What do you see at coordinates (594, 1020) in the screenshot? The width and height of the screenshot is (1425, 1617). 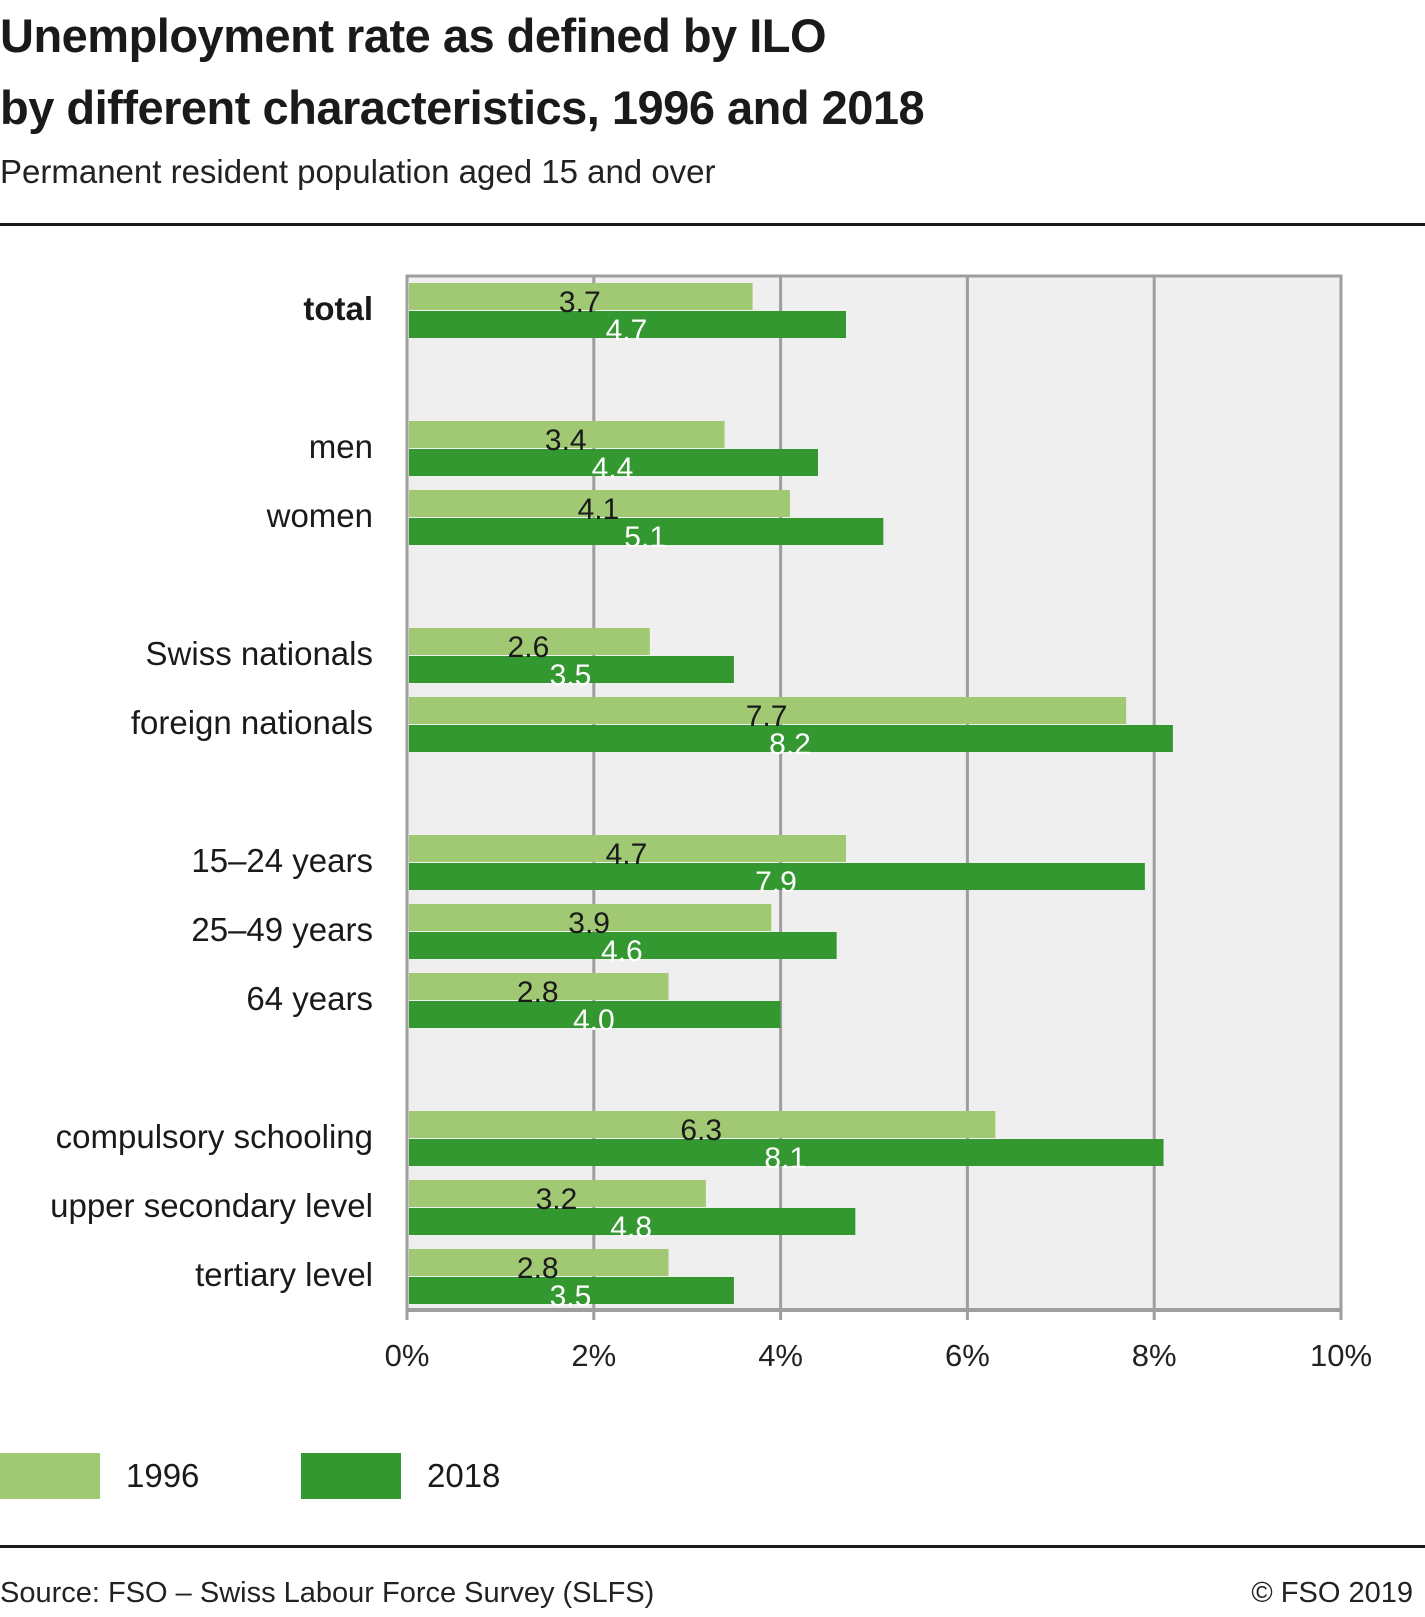 I see `value-label-2018-7: 4.0` at bounding box center [594, 1020].